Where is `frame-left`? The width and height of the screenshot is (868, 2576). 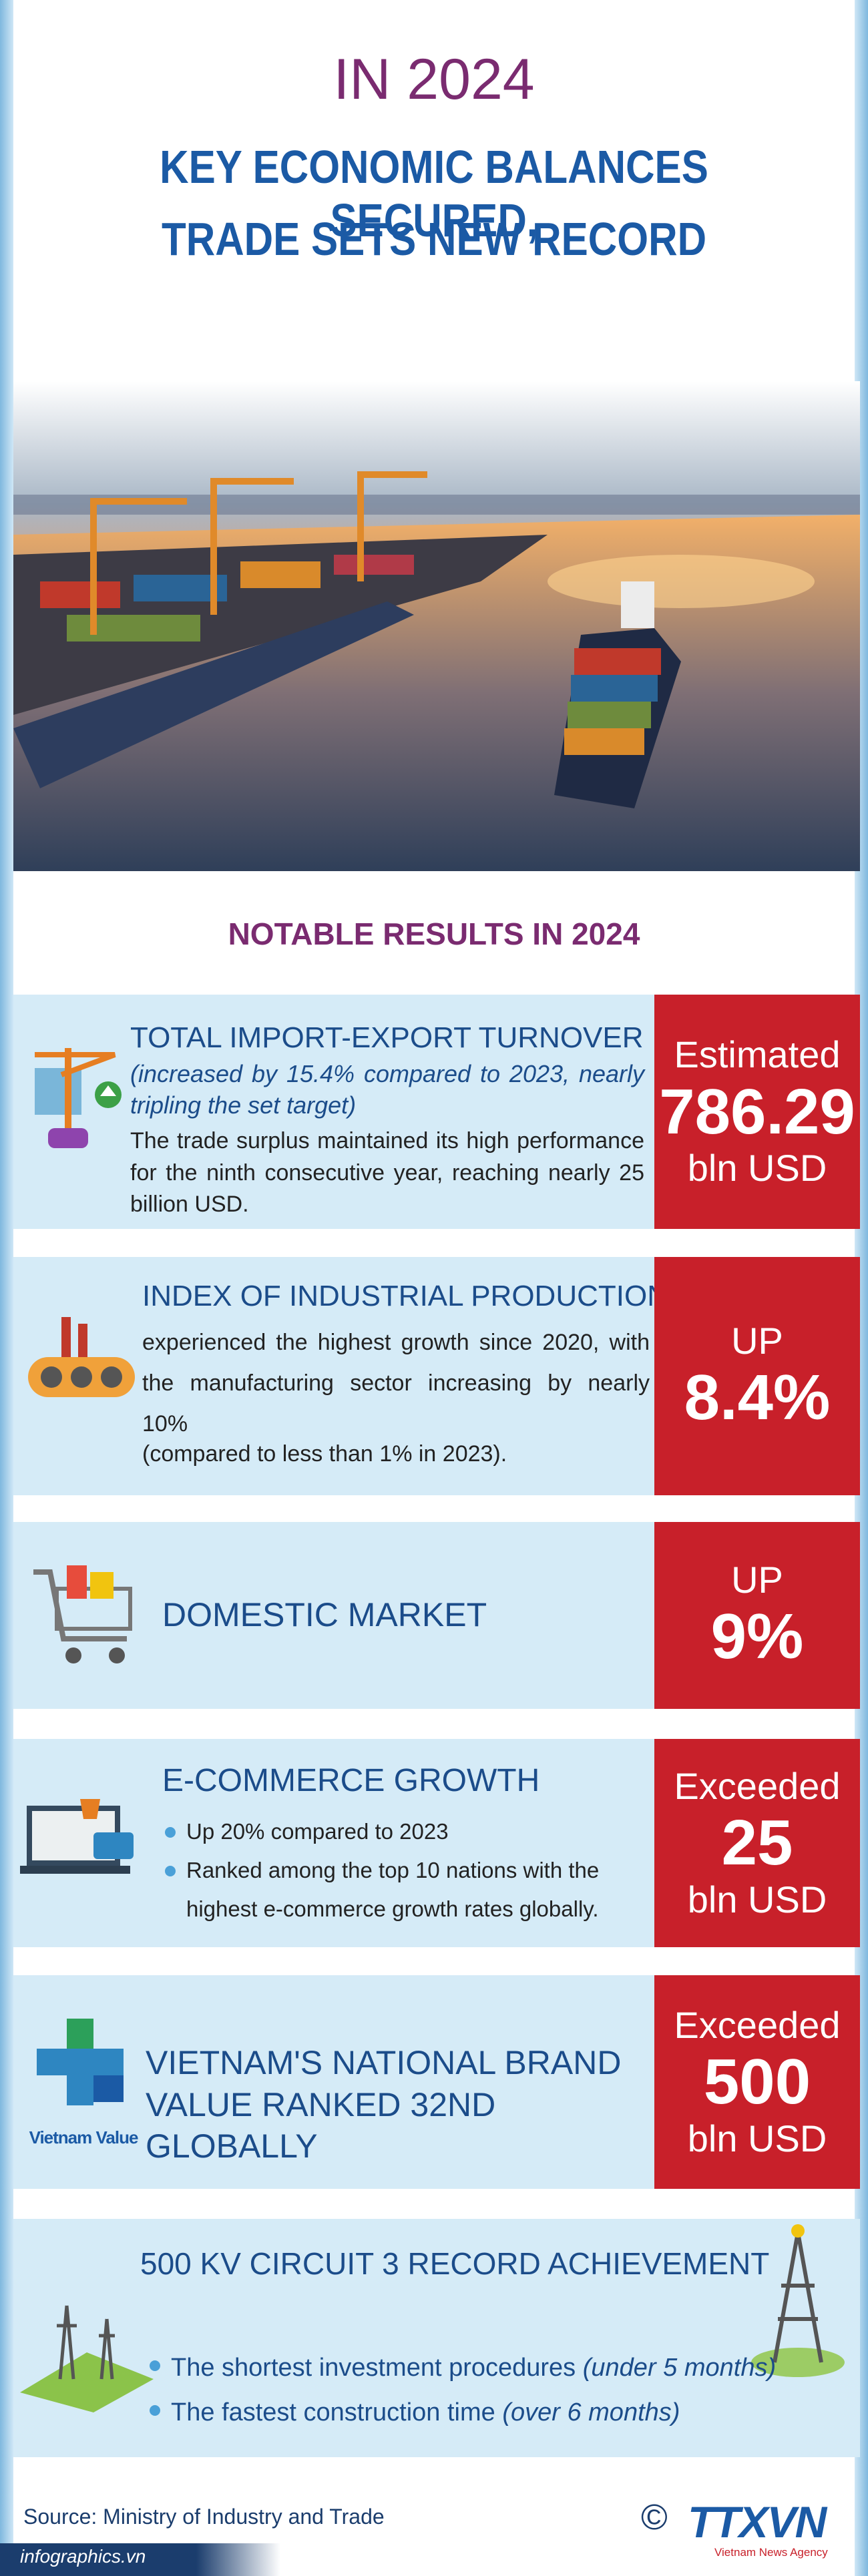 frame-left is located at coordinates (6, 1288).